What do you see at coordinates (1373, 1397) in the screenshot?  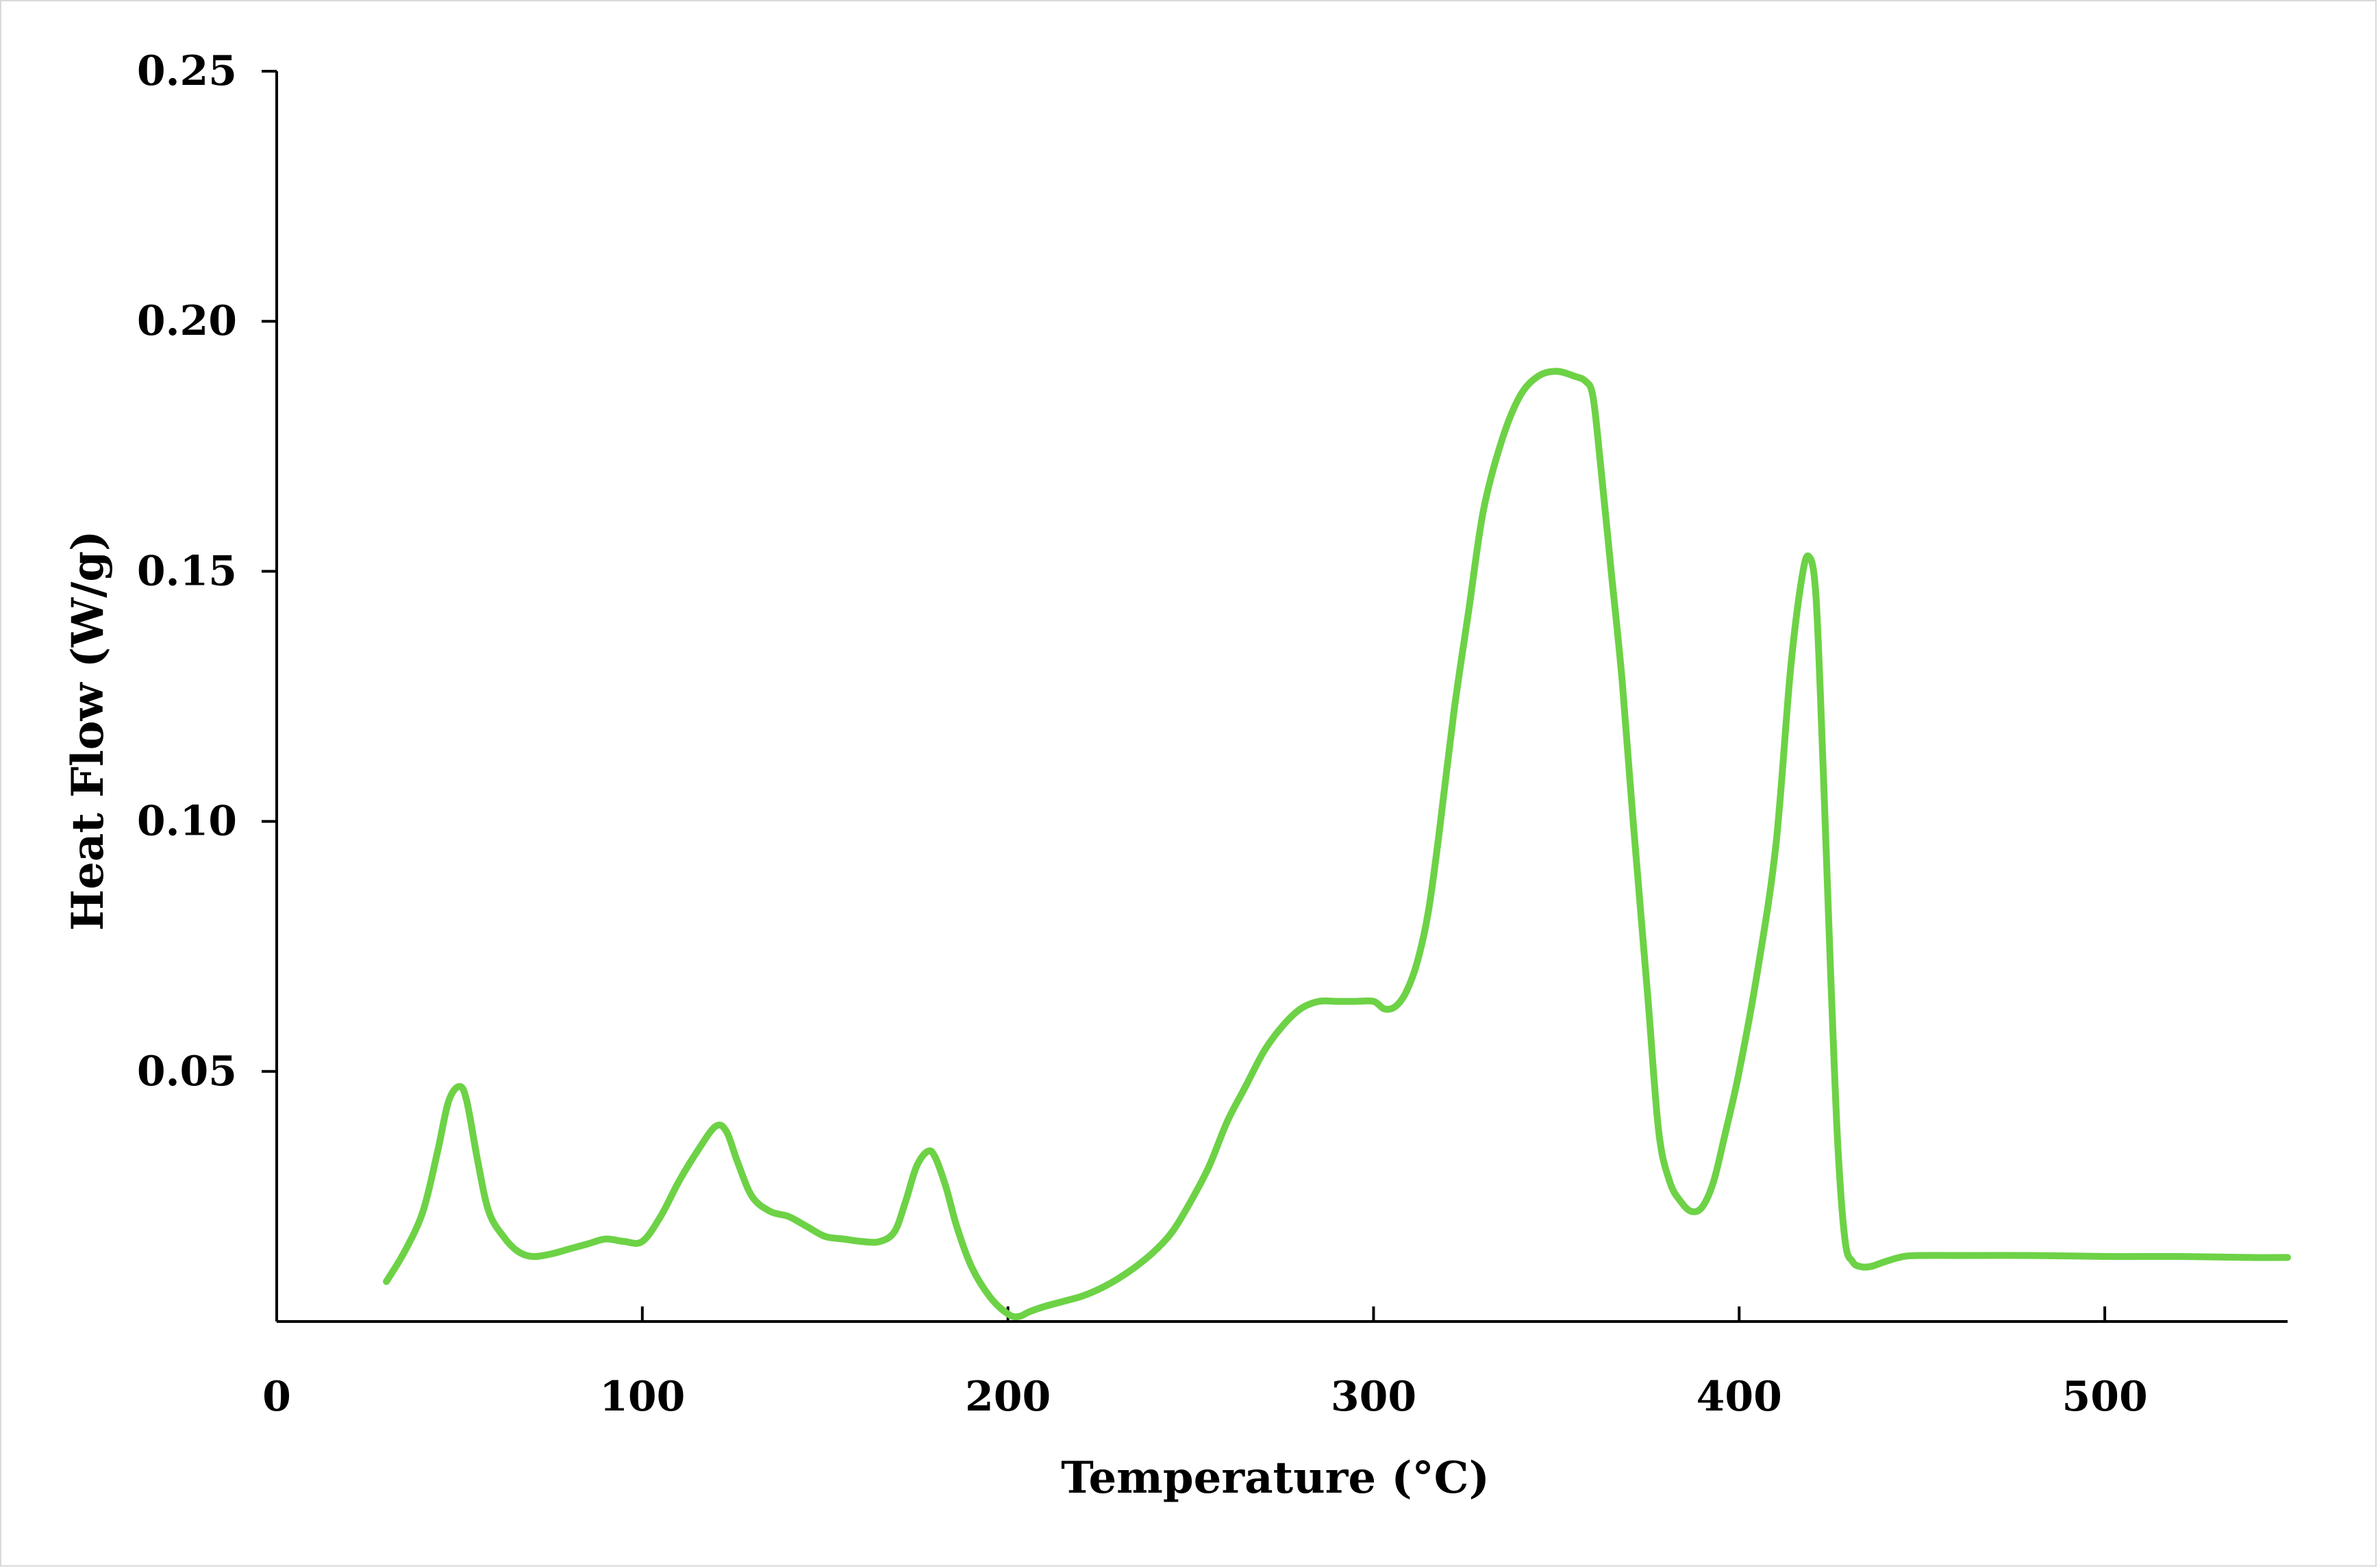 I see `x-tick-label: 300` at bounding box center [1373, 1397].